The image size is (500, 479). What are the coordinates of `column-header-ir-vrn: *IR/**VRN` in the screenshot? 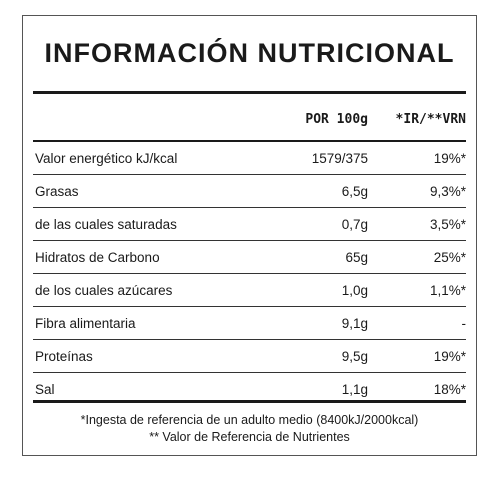 It's located at (430, 119).